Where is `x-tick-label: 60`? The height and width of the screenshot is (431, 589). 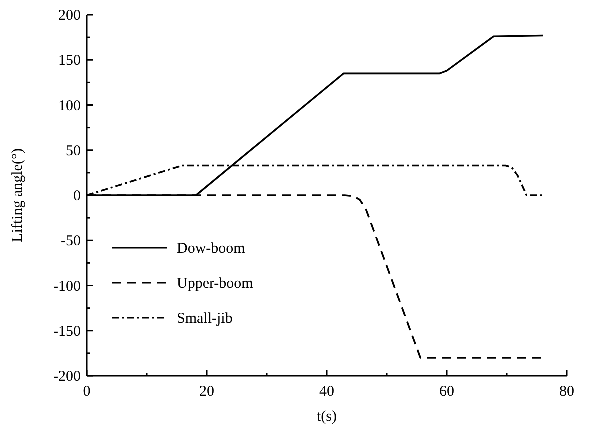
x-tick-label: 60 is located at coordinates (447, 392).